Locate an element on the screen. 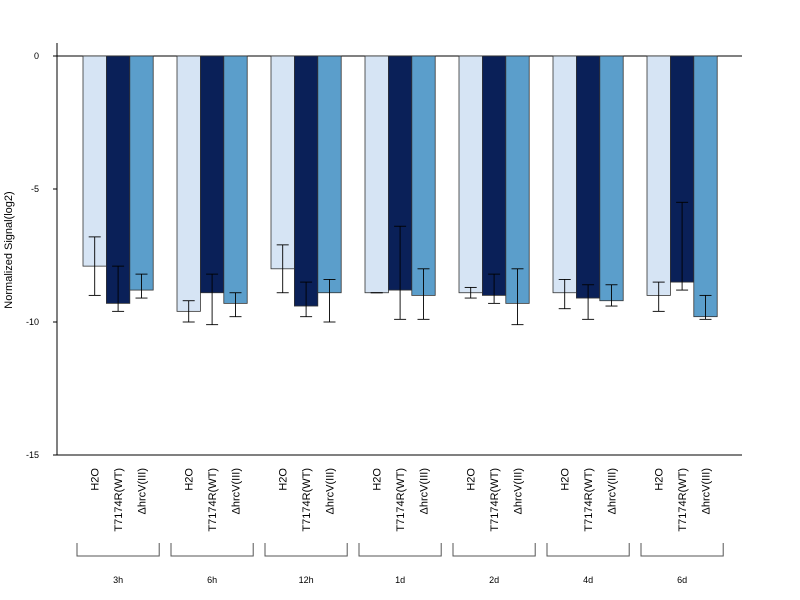  y-tick-label: -5 is located at coordinates (35, 189).